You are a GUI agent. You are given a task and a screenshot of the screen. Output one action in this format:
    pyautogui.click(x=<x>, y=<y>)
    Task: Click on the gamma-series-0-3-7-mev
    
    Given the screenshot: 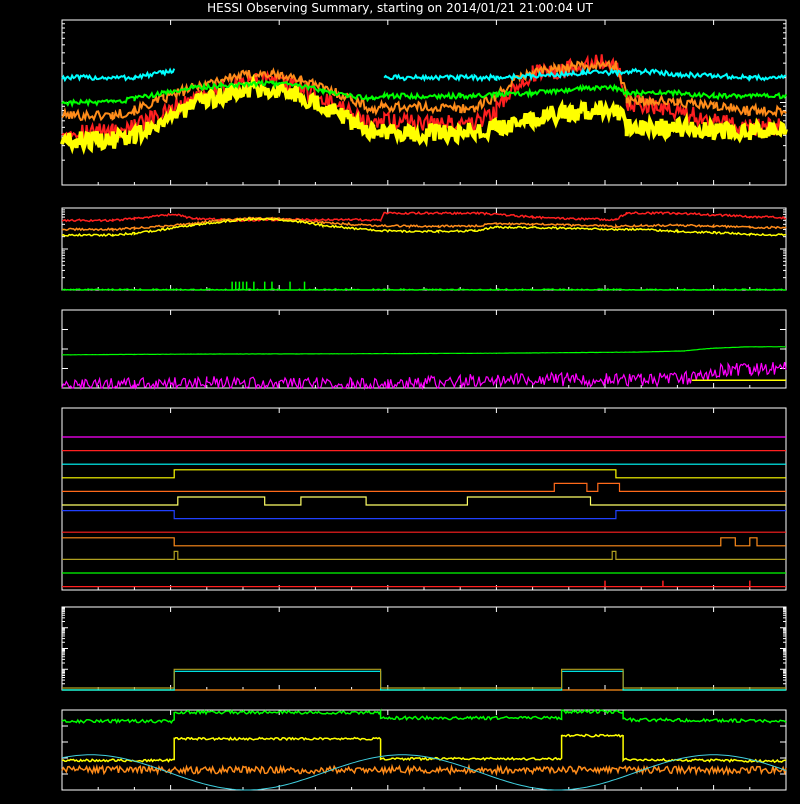 What is the action you would take?
    pyautogui.click(x=424, y=227)
    